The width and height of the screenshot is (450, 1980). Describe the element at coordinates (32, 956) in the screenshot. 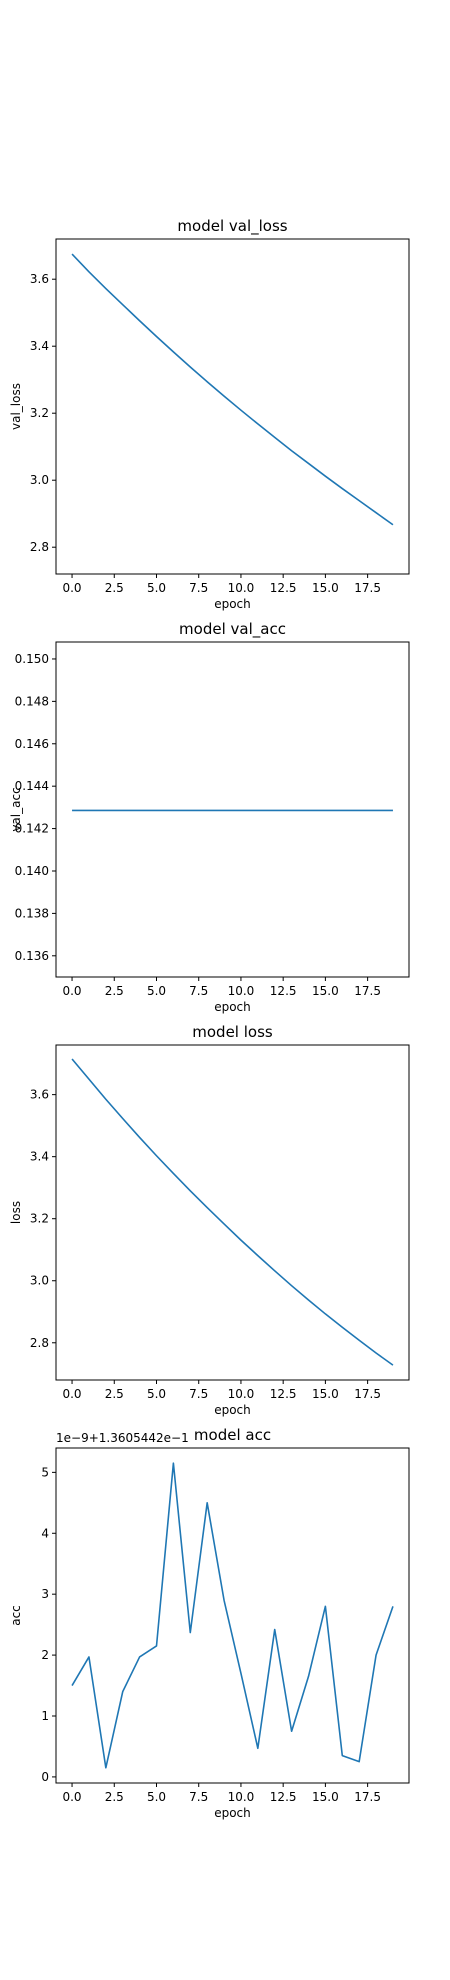

I see `y-tick-label: 0.136` at that location.